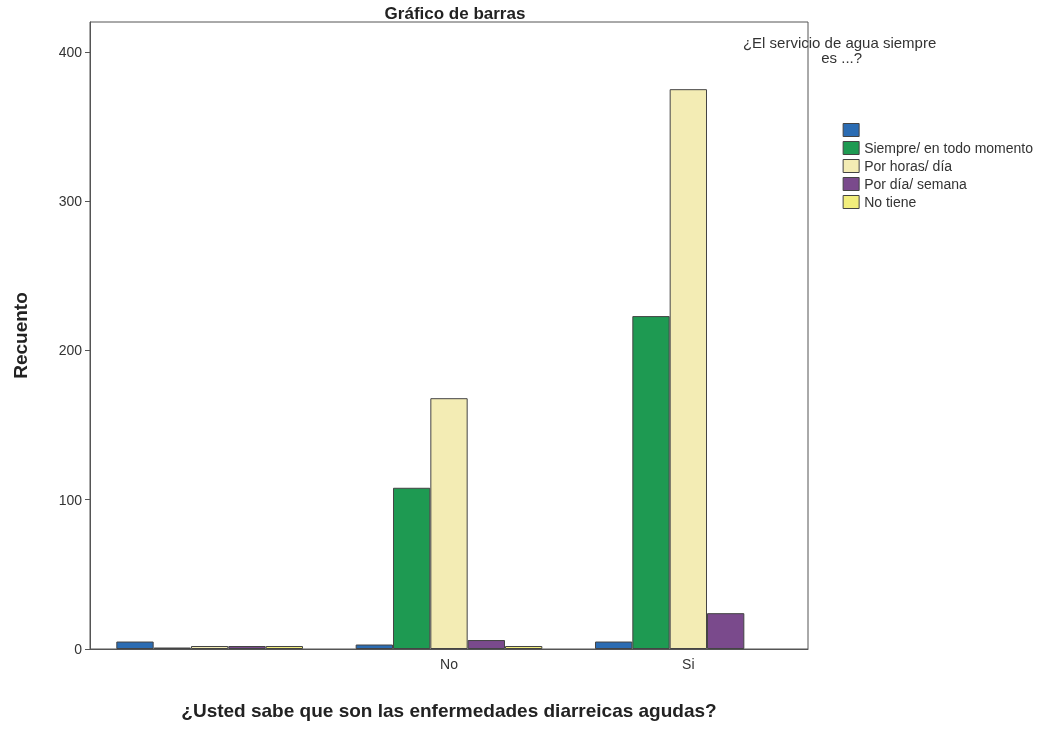  What do you see at coordinates (78, 649) in the screenshot?
I see `y-tick-label: 0` at bounding box center [78, 649].